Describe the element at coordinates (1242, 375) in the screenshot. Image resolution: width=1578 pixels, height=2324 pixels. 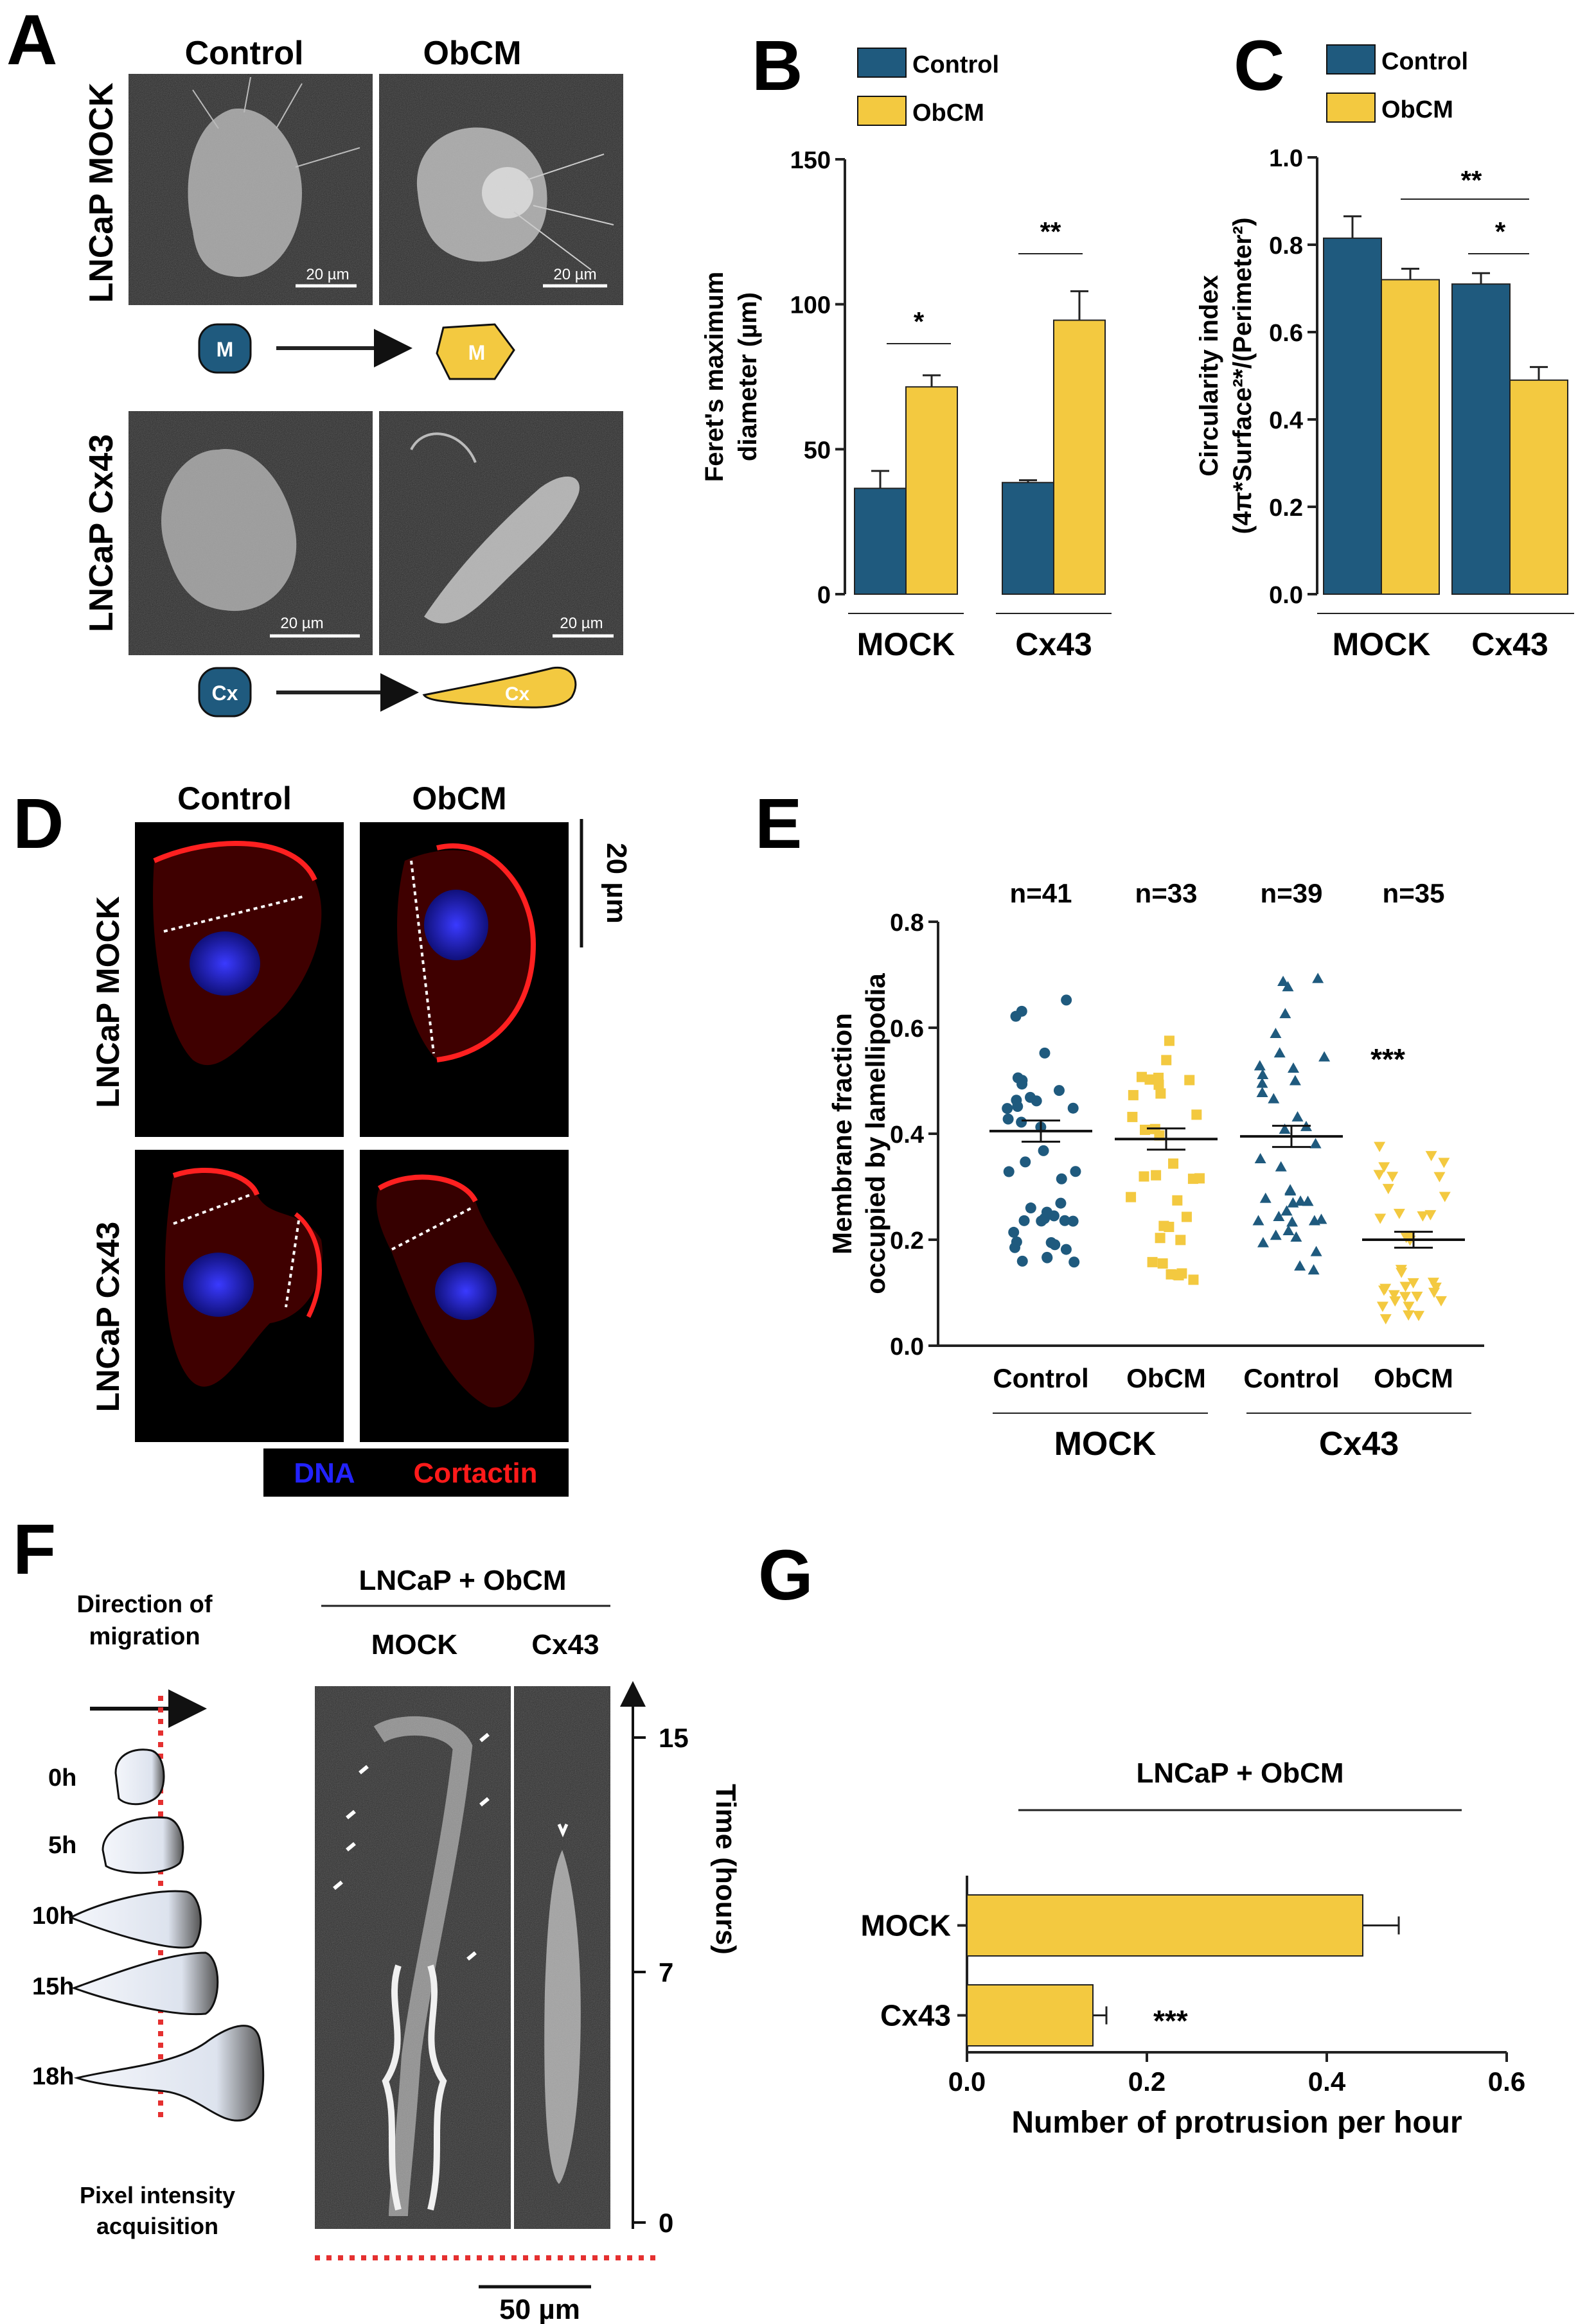
I see `y-axis-label: (4π*Surface²*/(Perimeter²)` at that location.